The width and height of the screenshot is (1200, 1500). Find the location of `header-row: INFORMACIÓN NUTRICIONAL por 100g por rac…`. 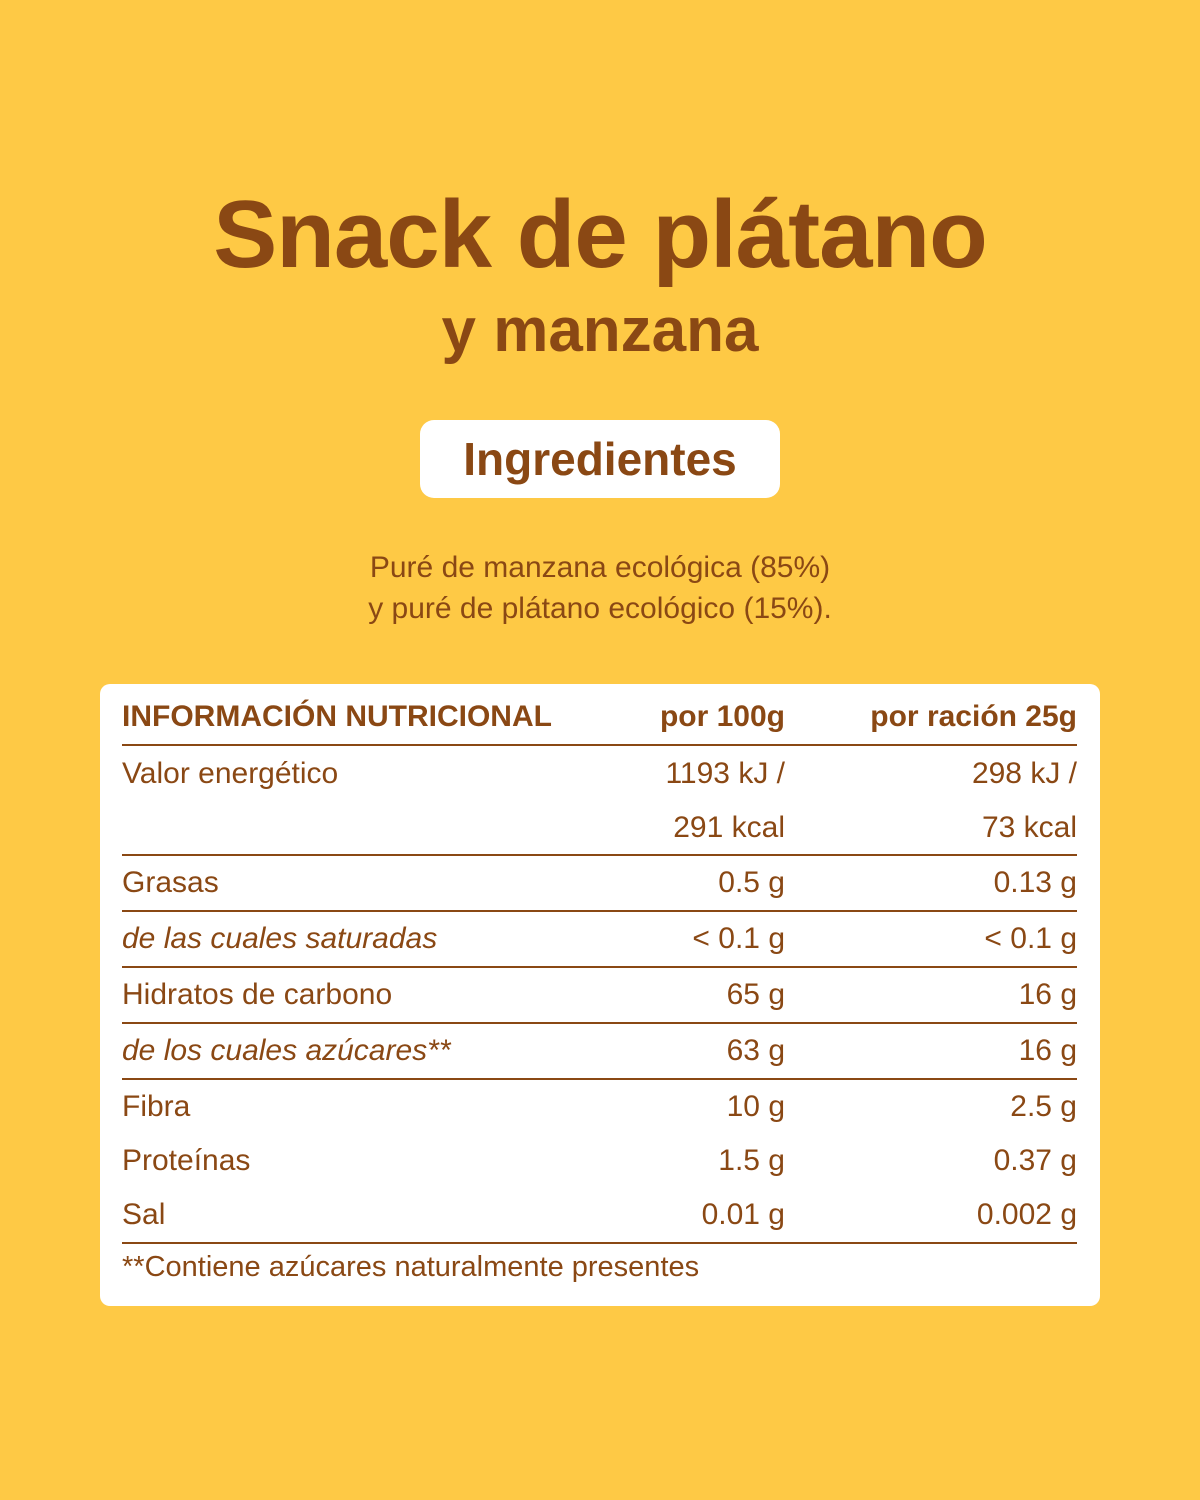

header-row: INFORMACIÓN NUTRICIONAL por 100g por rac… is located at coordinates (599, 723).